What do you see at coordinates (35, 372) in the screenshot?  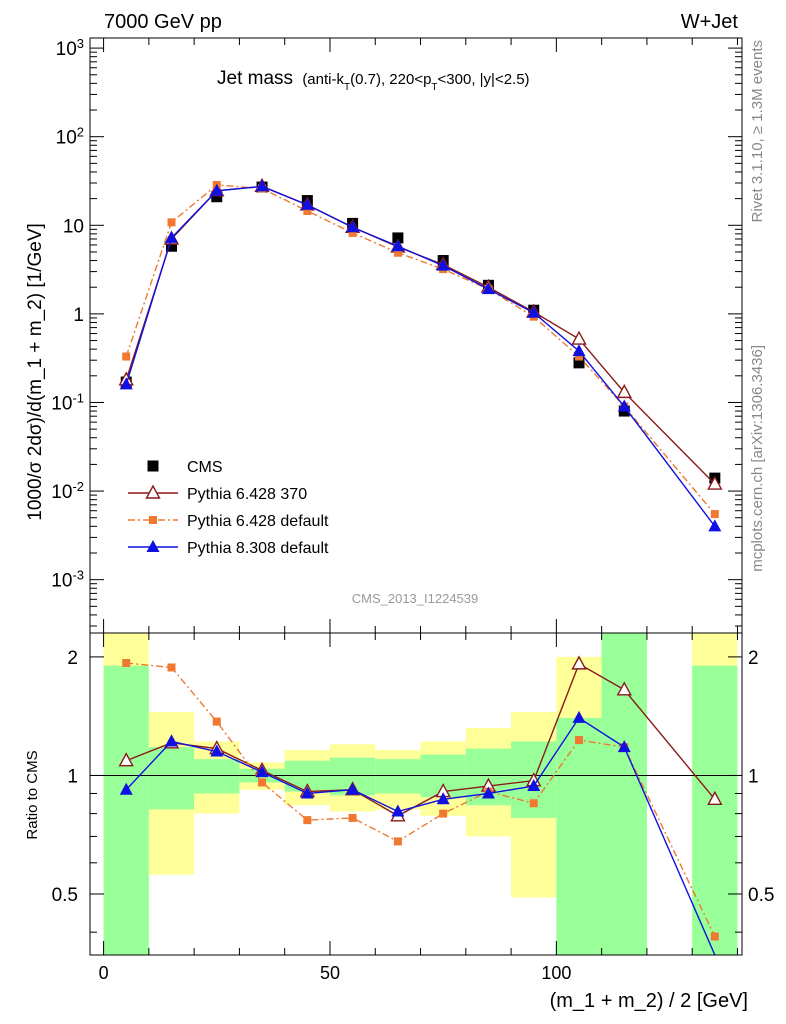 I see `main-y-axis-label: 1000/σ 2dσ)/d(m_1 + m_2) [1/GeV]` at bounding box center [35, 372].